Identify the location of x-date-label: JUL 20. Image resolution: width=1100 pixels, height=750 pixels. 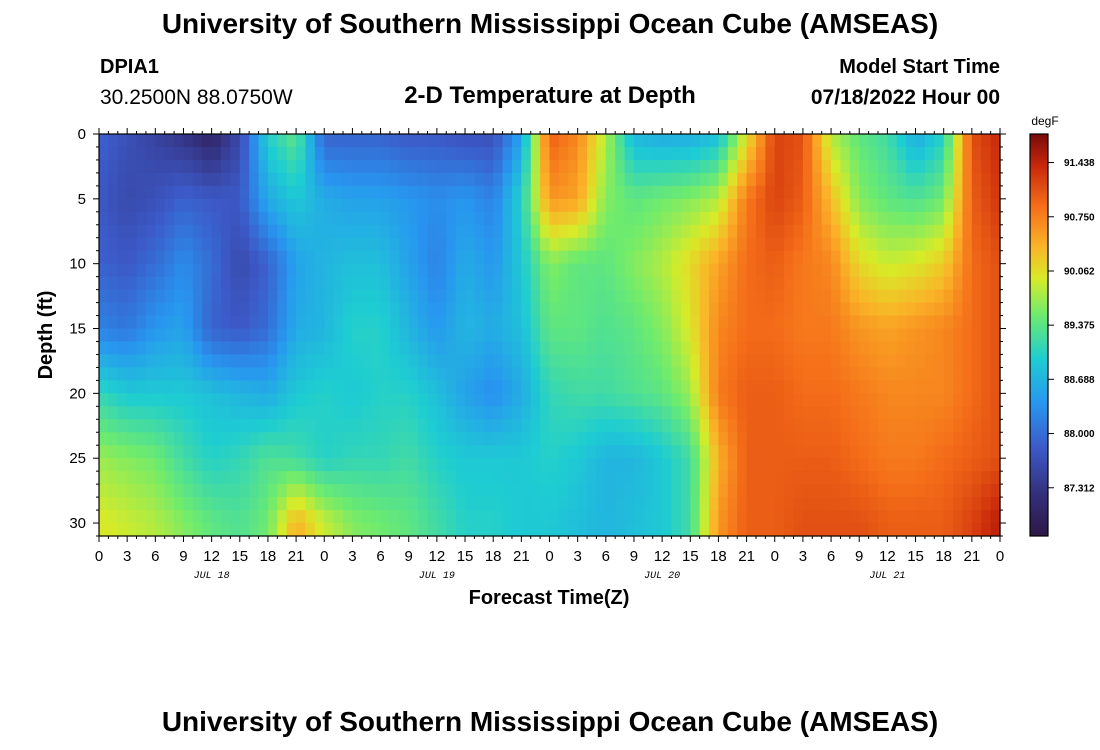
(662, 576).